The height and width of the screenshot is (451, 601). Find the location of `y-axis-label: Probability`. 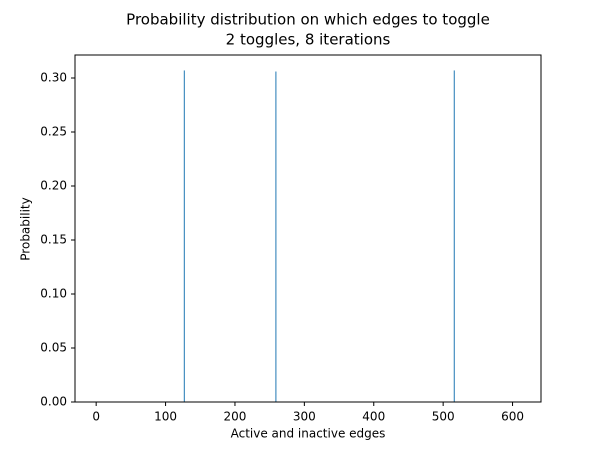

y-axis-label: Probability is located at coordinates (26, 228).